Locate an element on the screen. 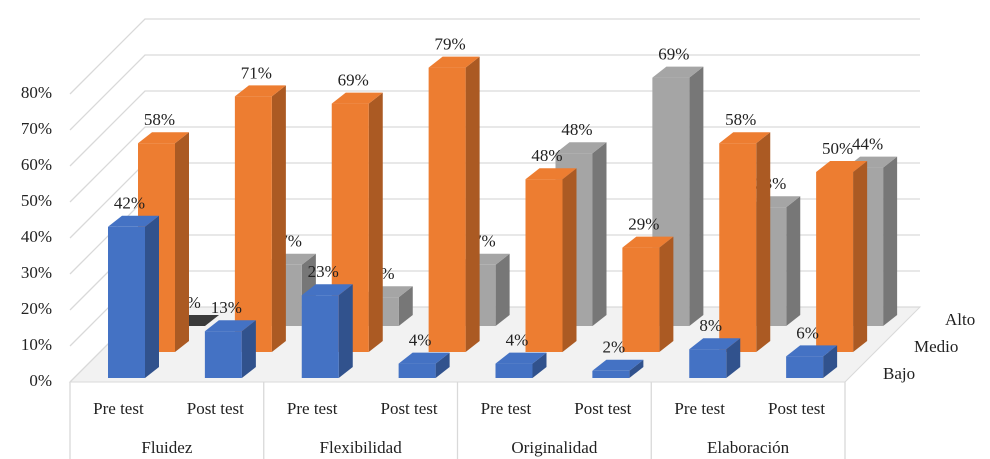 The image size is (990, 459). series-label: Alto is located at coordinates (960, 319).